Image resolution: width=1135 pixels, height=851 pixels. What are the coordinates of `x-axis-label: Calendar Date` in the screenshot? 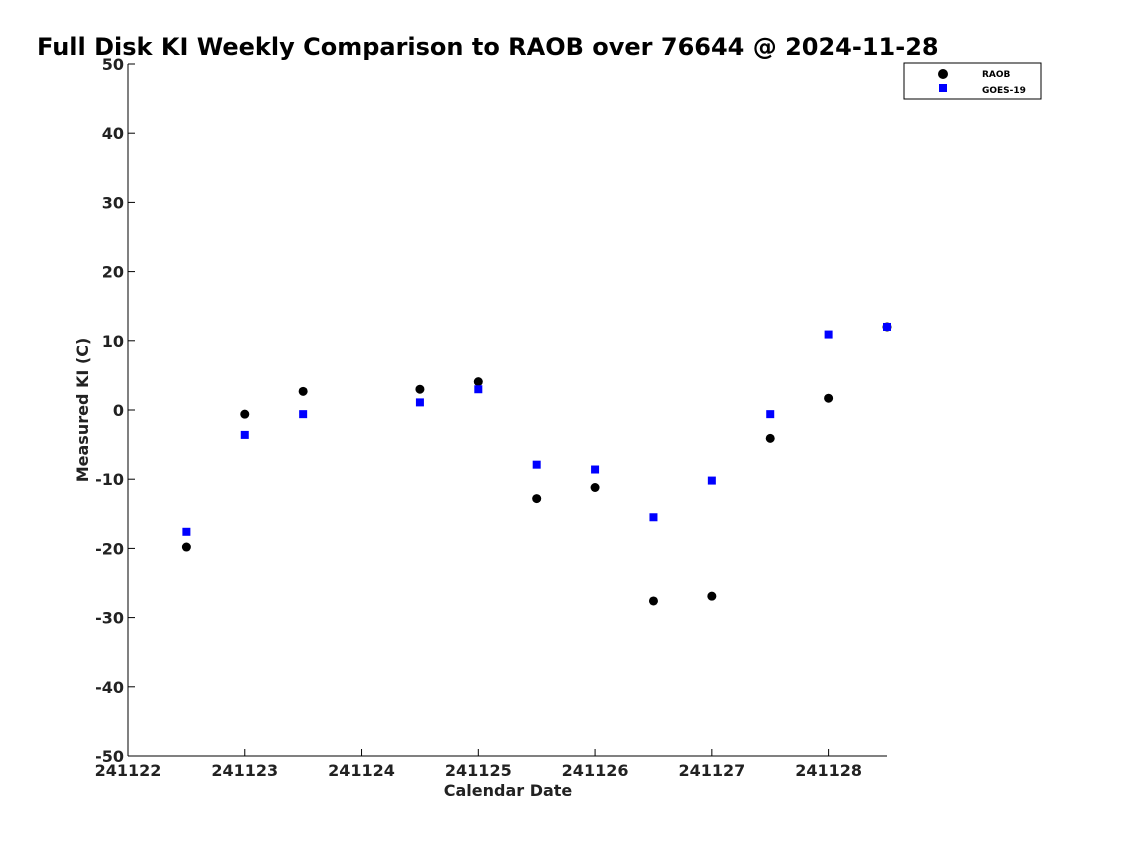 It's located at (508, 790).